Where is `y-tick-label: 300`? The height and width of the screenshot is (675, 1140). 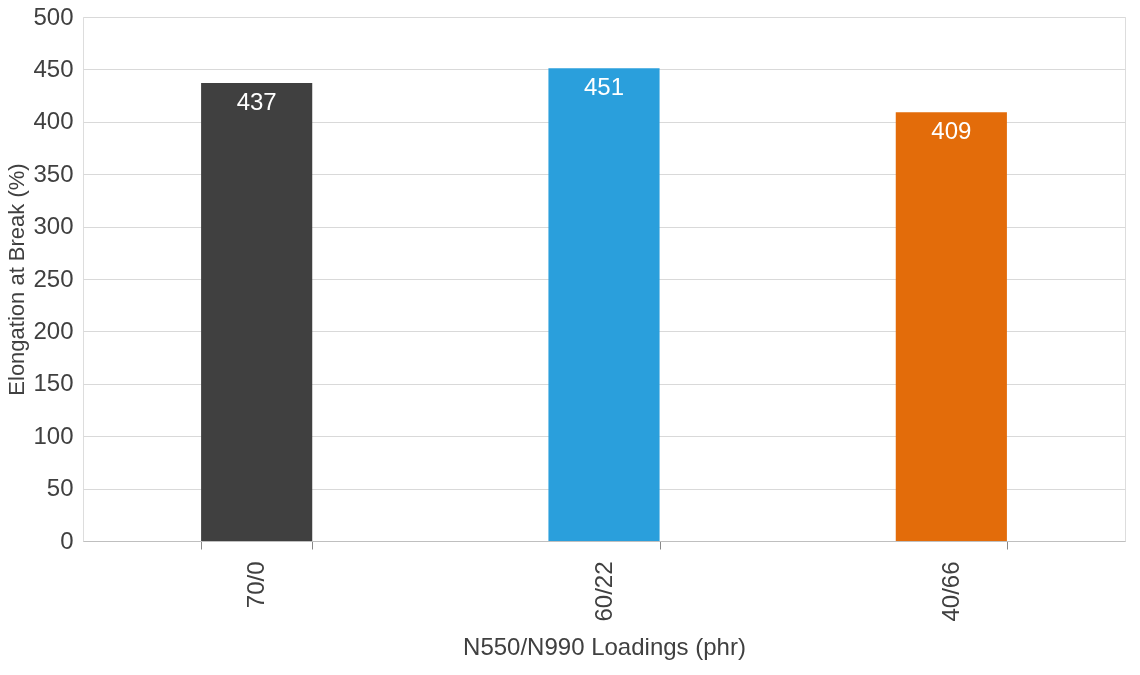 y-tick-label: 300 is located at coordinates (53, 226).